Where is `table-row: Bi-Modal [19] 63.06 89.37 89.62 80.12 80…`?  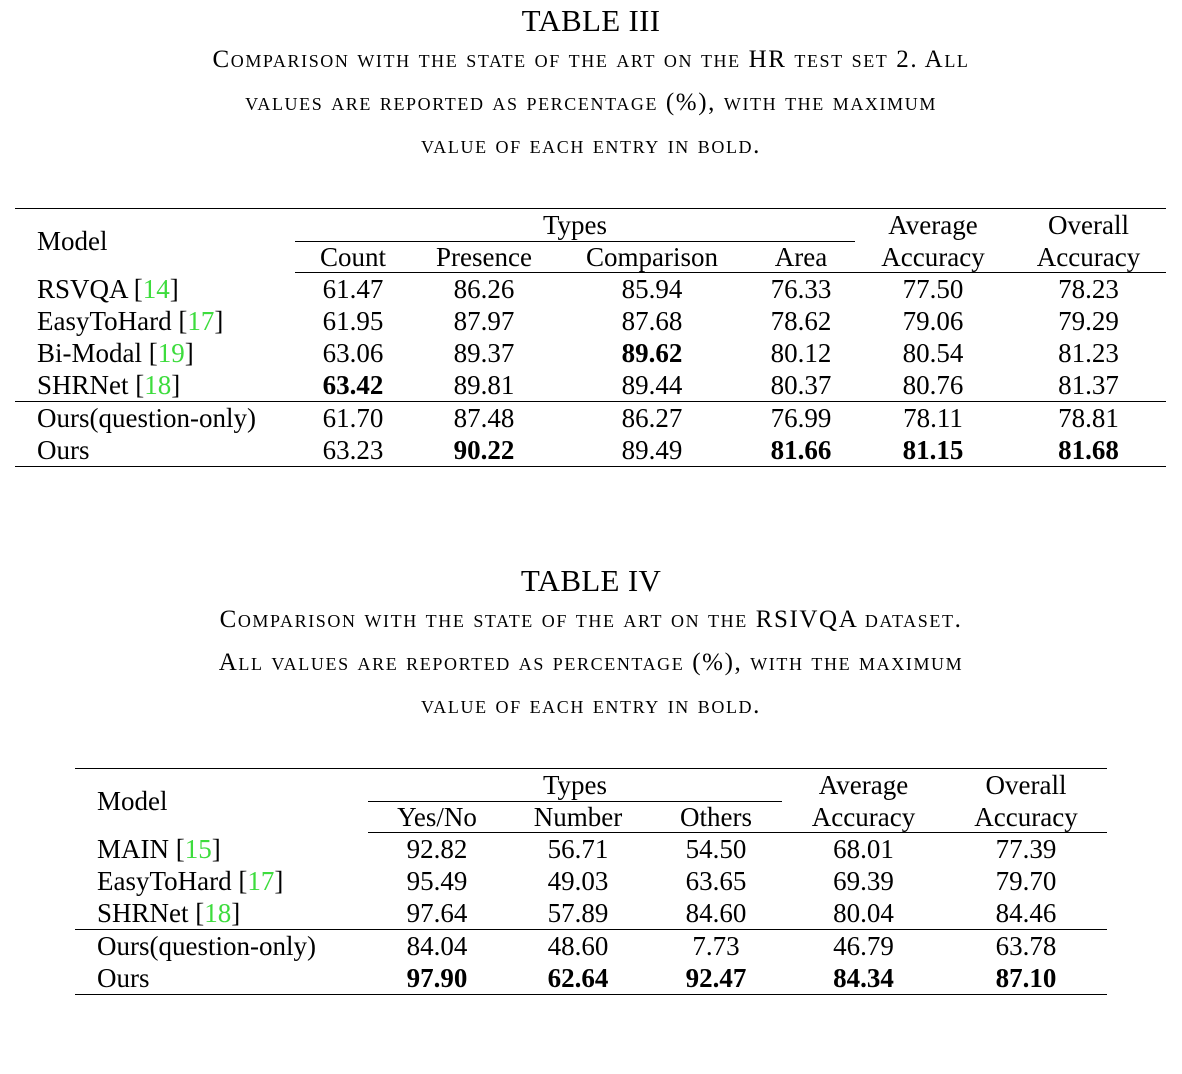
table-row: Bi-Modal [19] 63.06 89.37 89.62 80.12 80… is located at coordinates (590, 353).